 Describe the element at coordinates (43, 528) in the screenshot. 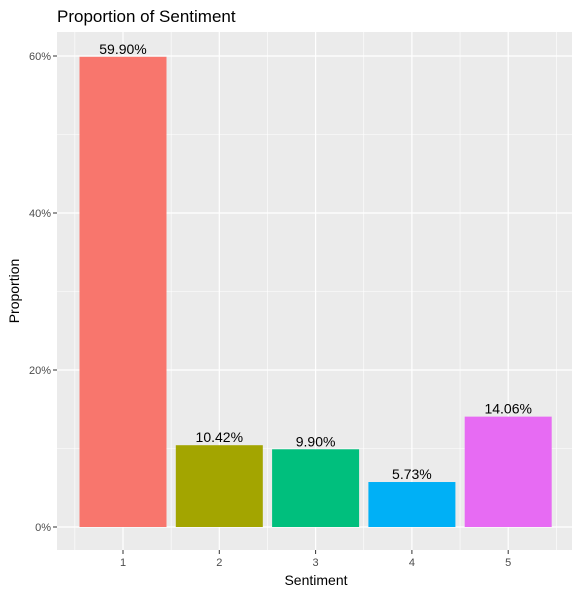

I see `y-tick-label: 0%` at that location.